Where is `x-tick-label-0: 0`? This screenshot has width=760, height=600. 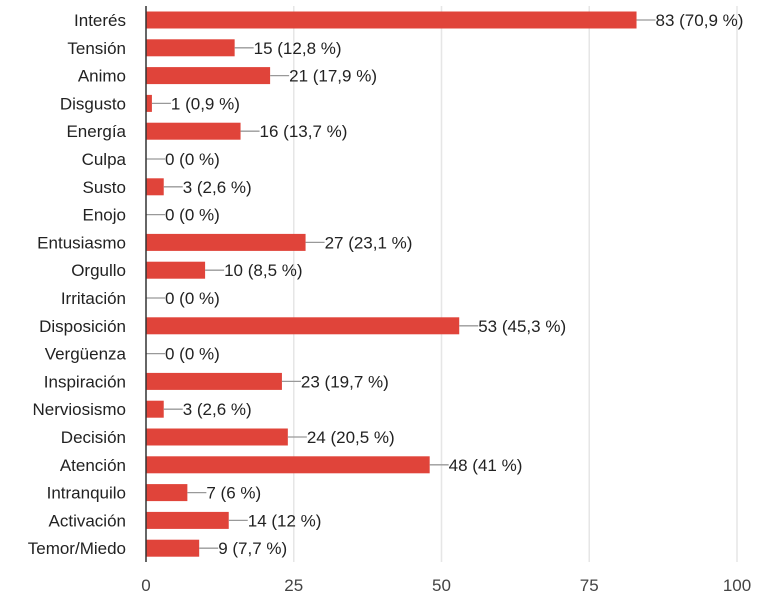 x-tick-label-0: 0 is located at coordinates (145, 585).